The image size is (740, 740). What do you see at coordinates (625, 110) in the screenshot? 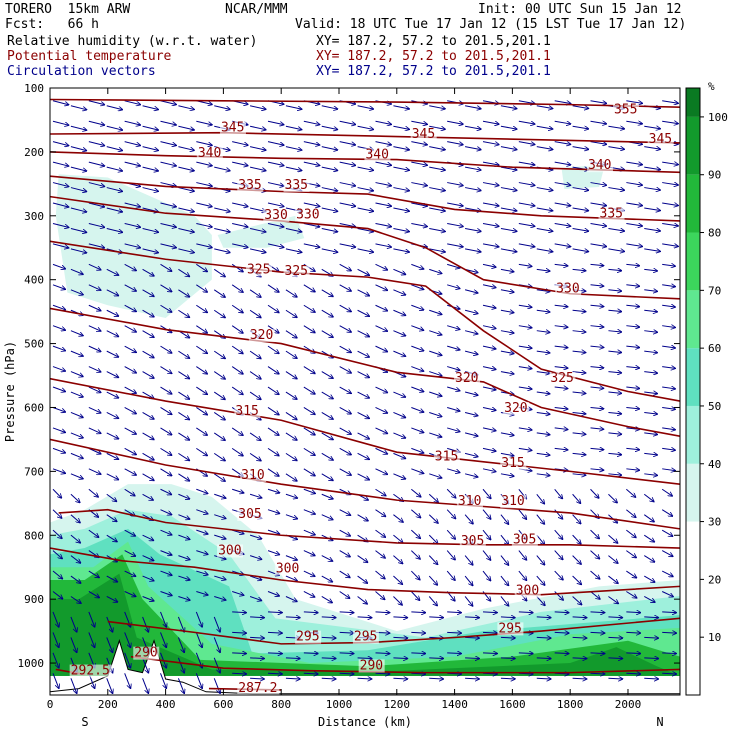
I see `theta-label: 355` at bounding box center [625, 110].